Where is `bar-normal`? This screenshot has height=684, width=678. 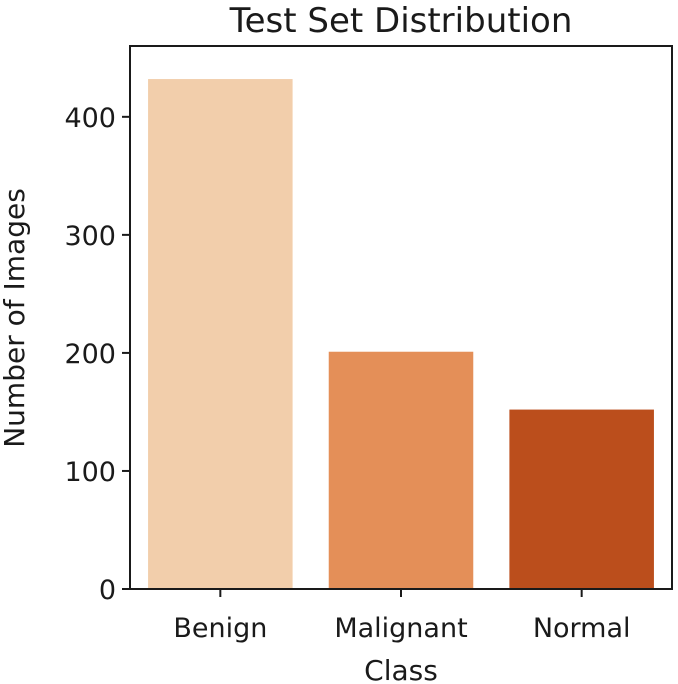
bar-normal is located at coordinates (581, 499).